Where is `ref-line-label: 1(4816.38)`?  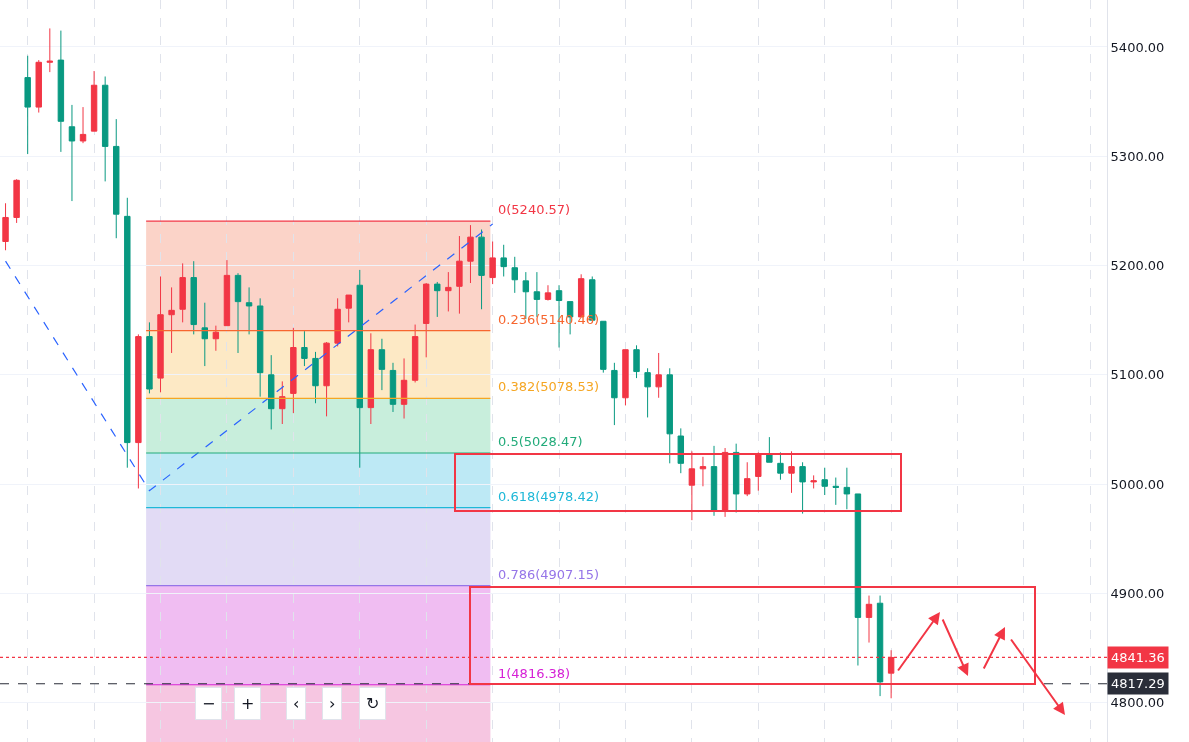 ref-line-label: 1(4816.38) is located at coordinates (534, 673).